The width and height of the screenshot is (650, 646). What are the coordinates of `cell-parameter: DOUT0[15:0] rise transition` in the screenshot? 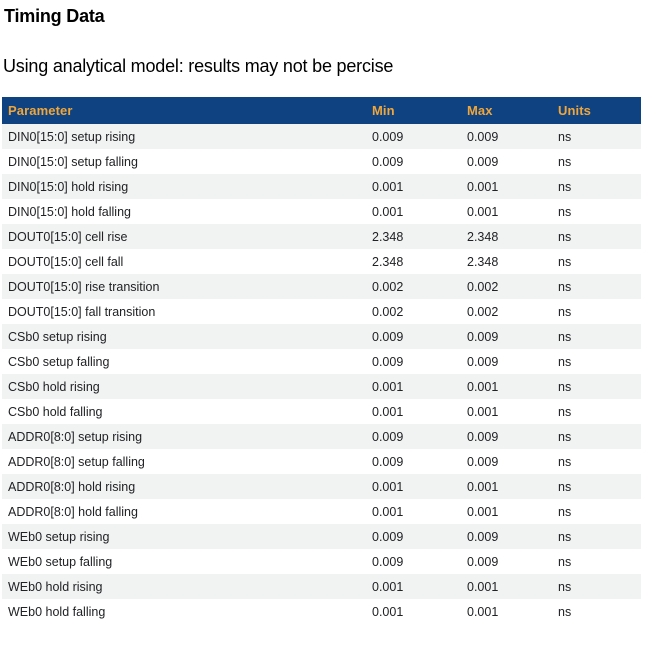 It's located at (184, 286).